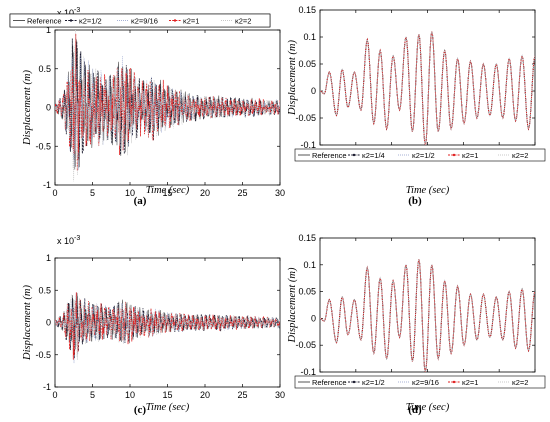  I want to click on panel-label: (b), so click(415, 201).